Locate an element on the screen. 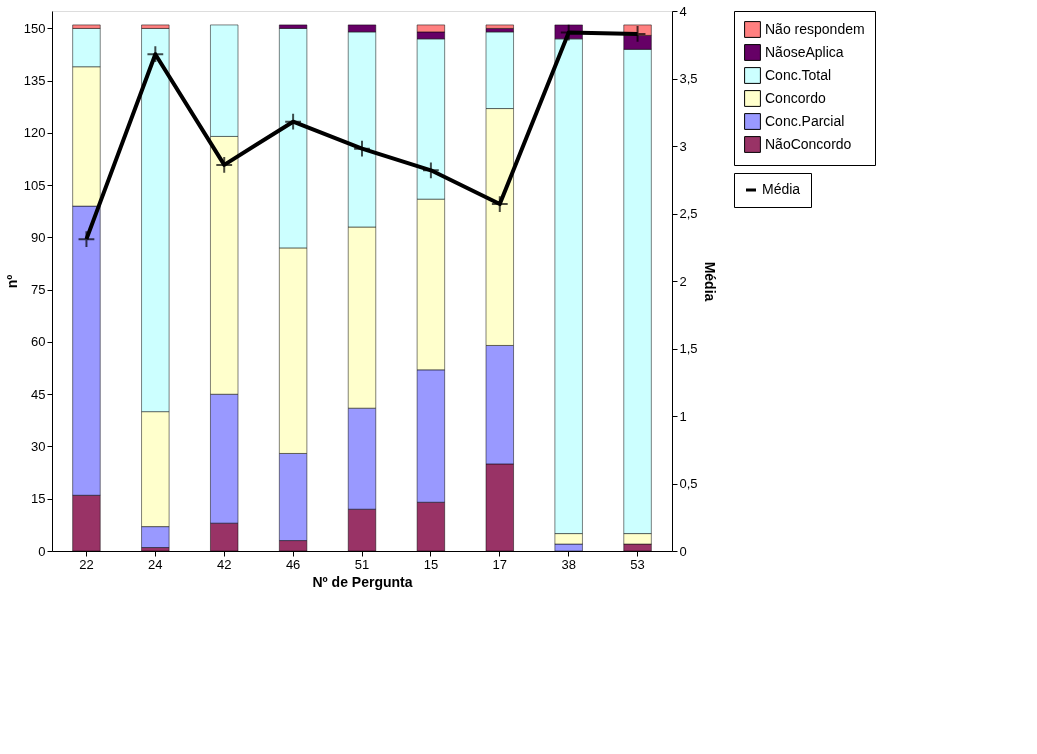 Image resolution: width=1037 pixels, height=754 pixels. y2-tick-label: 2 is located at coordinates (683, 281).